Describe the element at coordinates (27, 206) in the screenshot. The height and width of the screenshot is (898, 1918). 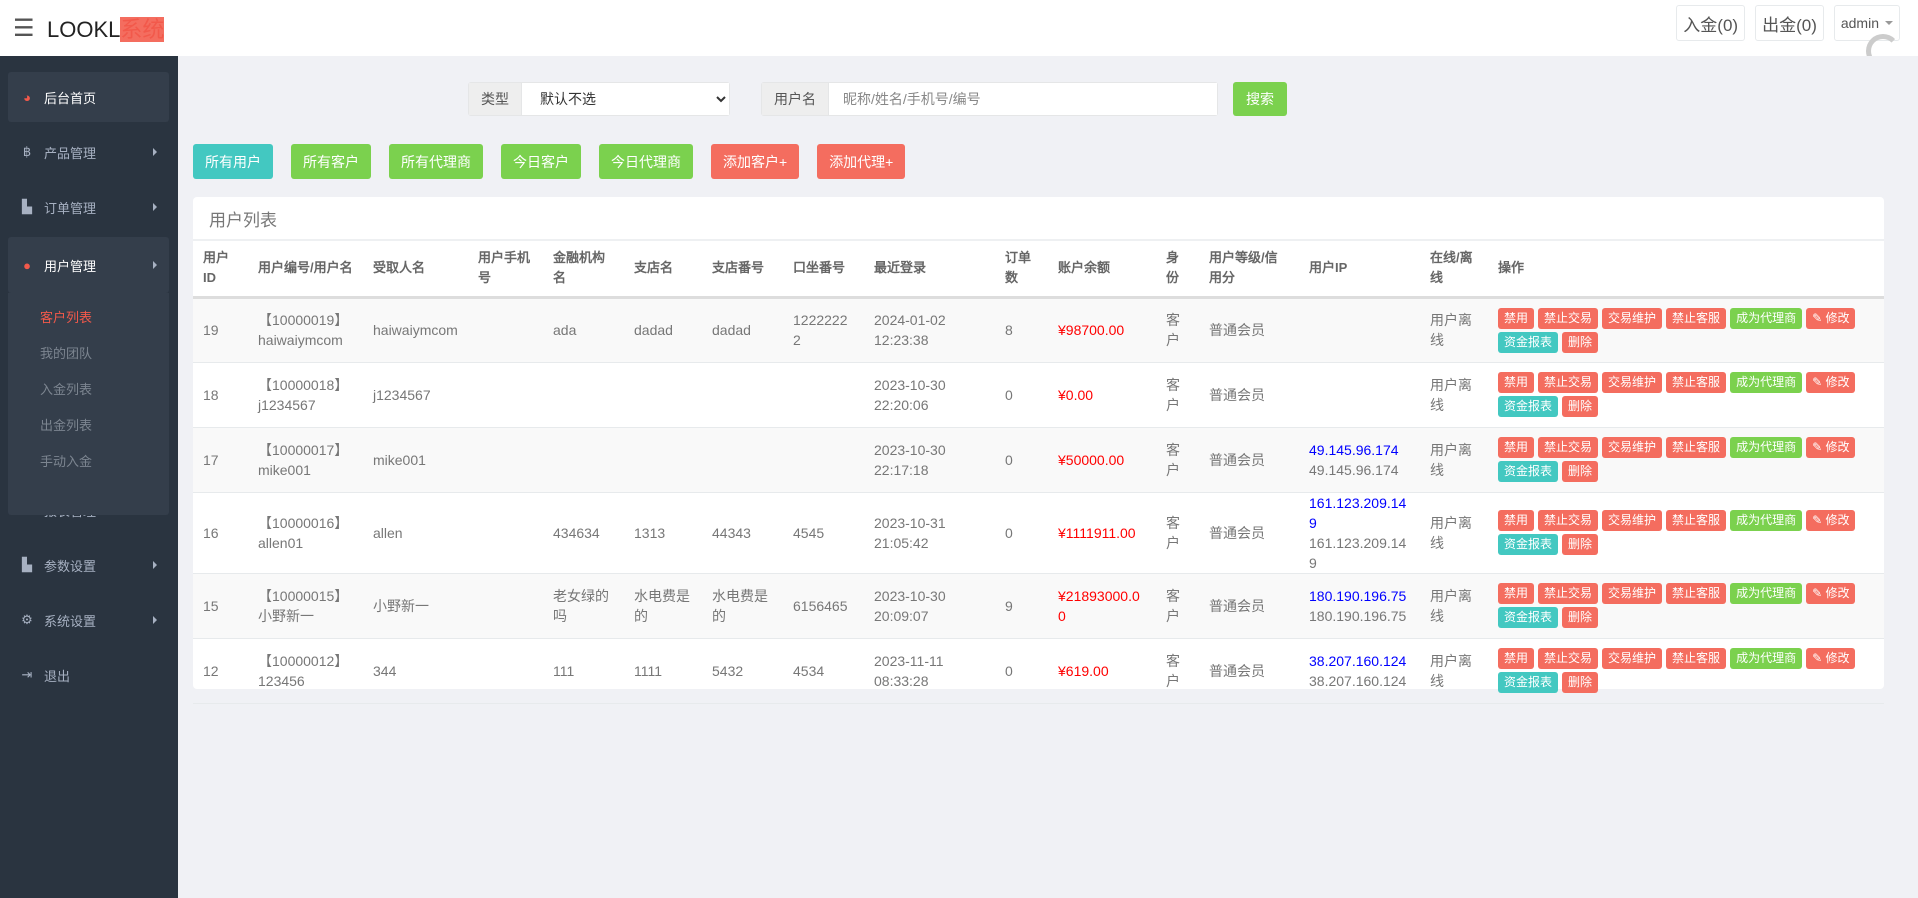
I see `copy-icon: ▙` at that location.